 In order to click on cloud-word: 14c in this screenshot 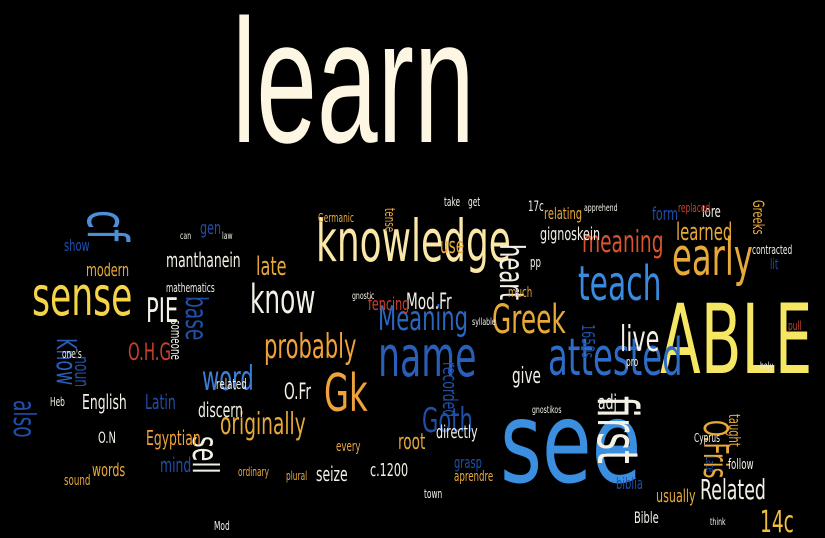, I will do `click(777, 521)`.